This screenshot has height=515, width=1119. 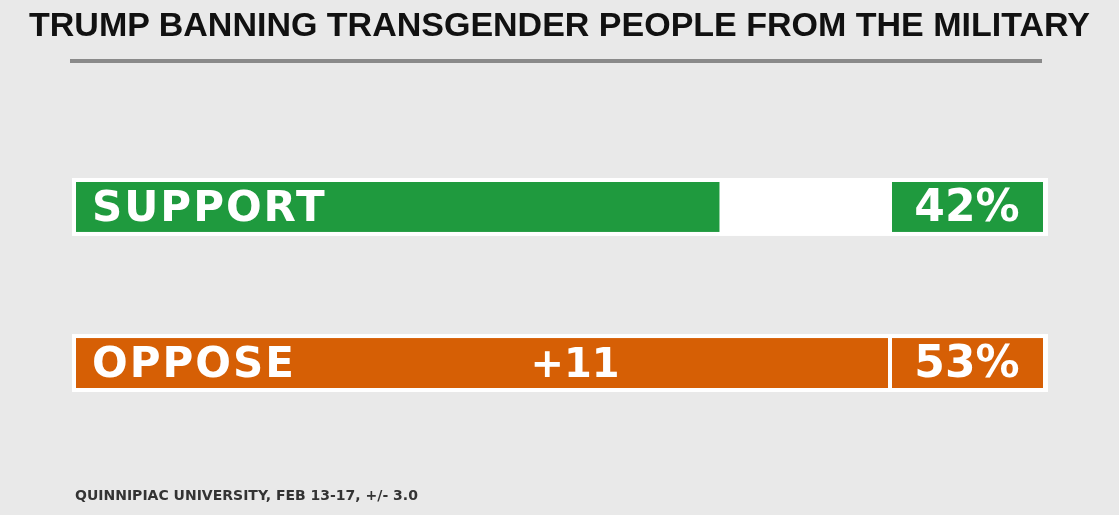 I want to click on y-tick-label: OPPOSE, so click(x=194, y=363).